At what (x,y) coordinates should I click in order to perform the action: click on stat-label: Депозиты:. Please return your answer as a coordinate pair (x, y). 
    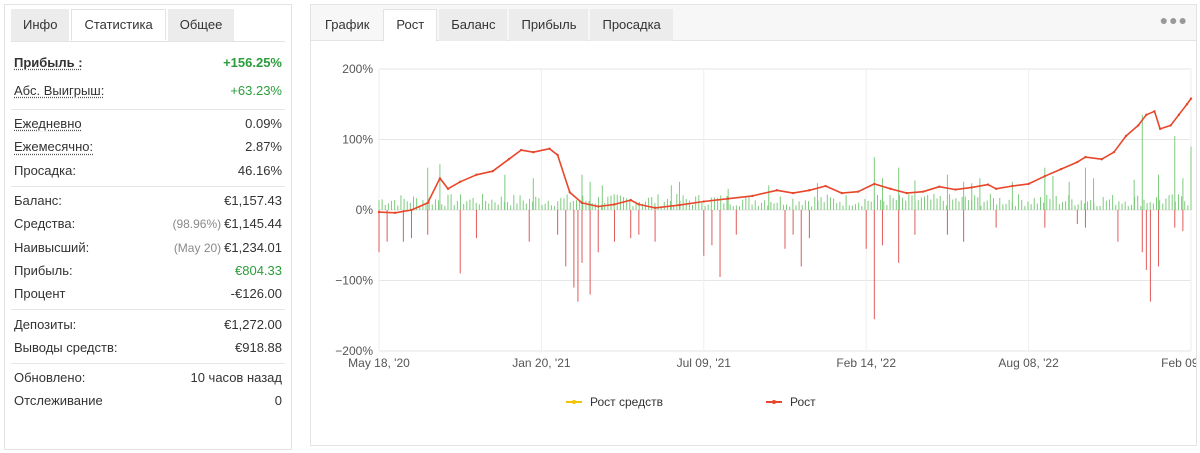
    Looking at the image, I should click on (45, 324).